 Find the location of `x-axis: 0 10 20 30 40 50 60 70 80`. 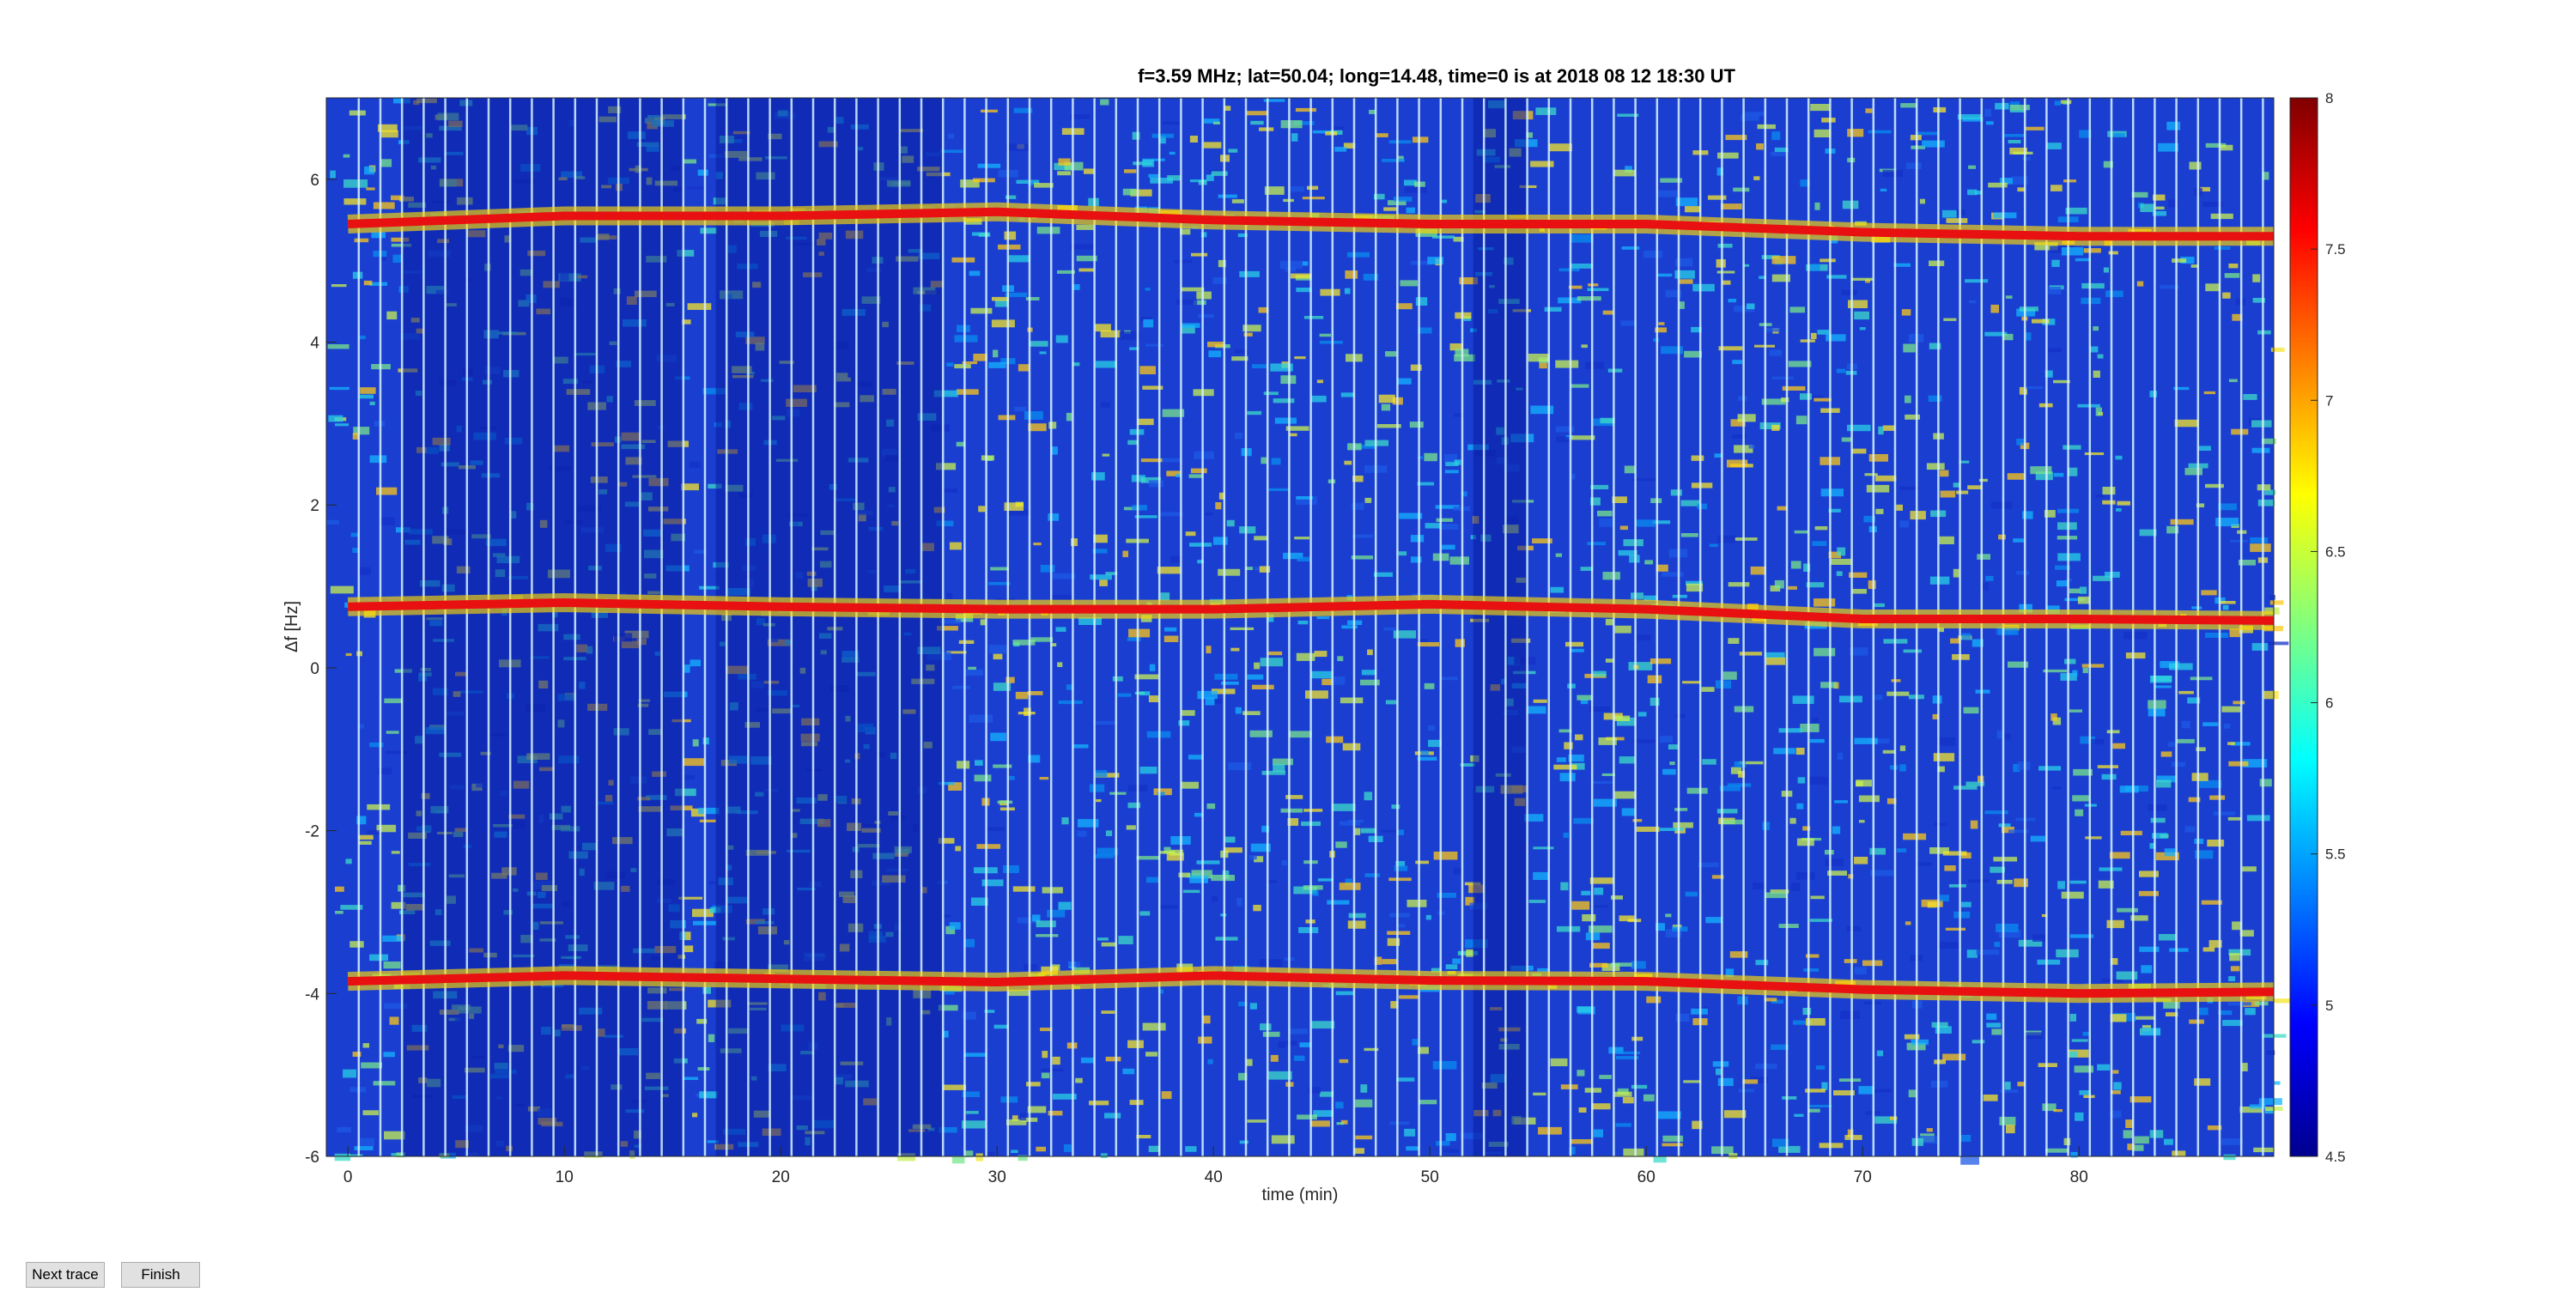

x-axis: 0 10 20 30 40 50 60 70 80 is located at coordinates (1215, 1166).